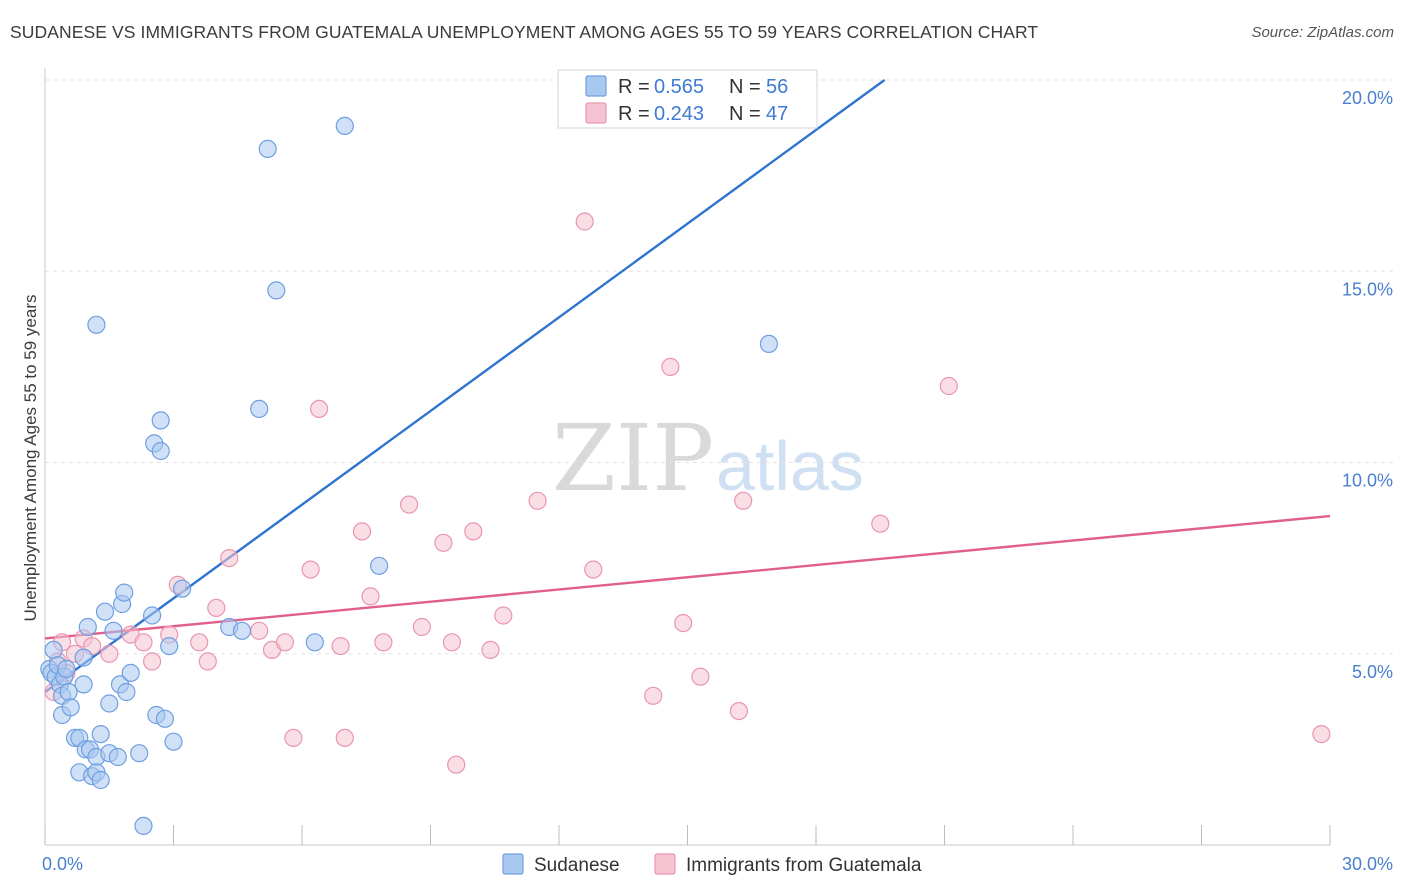 The width and height of the screenshot is (1406, 892). Describe the element at coordinates (1367, 481) in the screenshot. I see `y-tick-label: 10.0%` at that location.